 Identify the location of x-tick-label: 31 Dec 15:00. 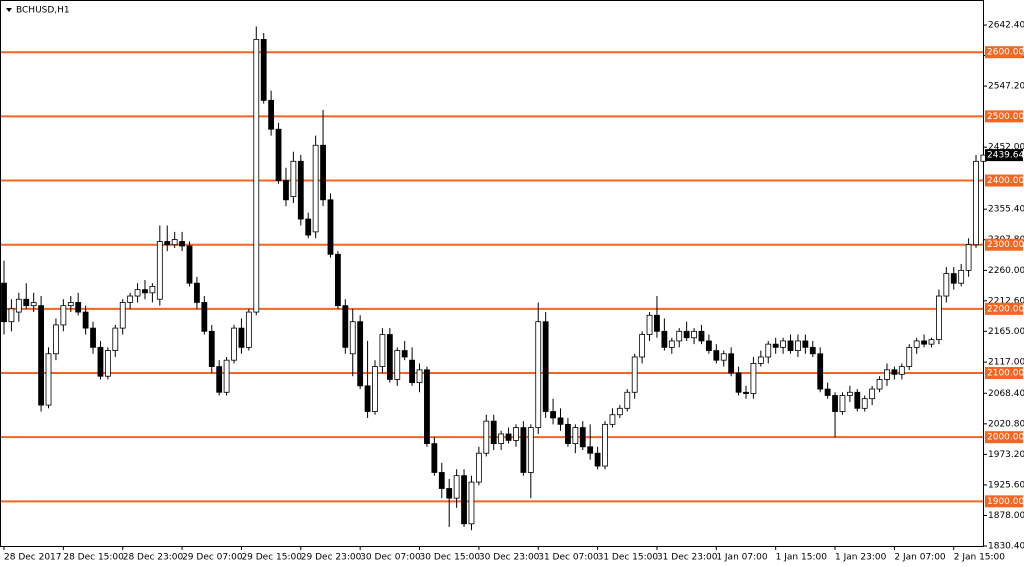
(628, 558).